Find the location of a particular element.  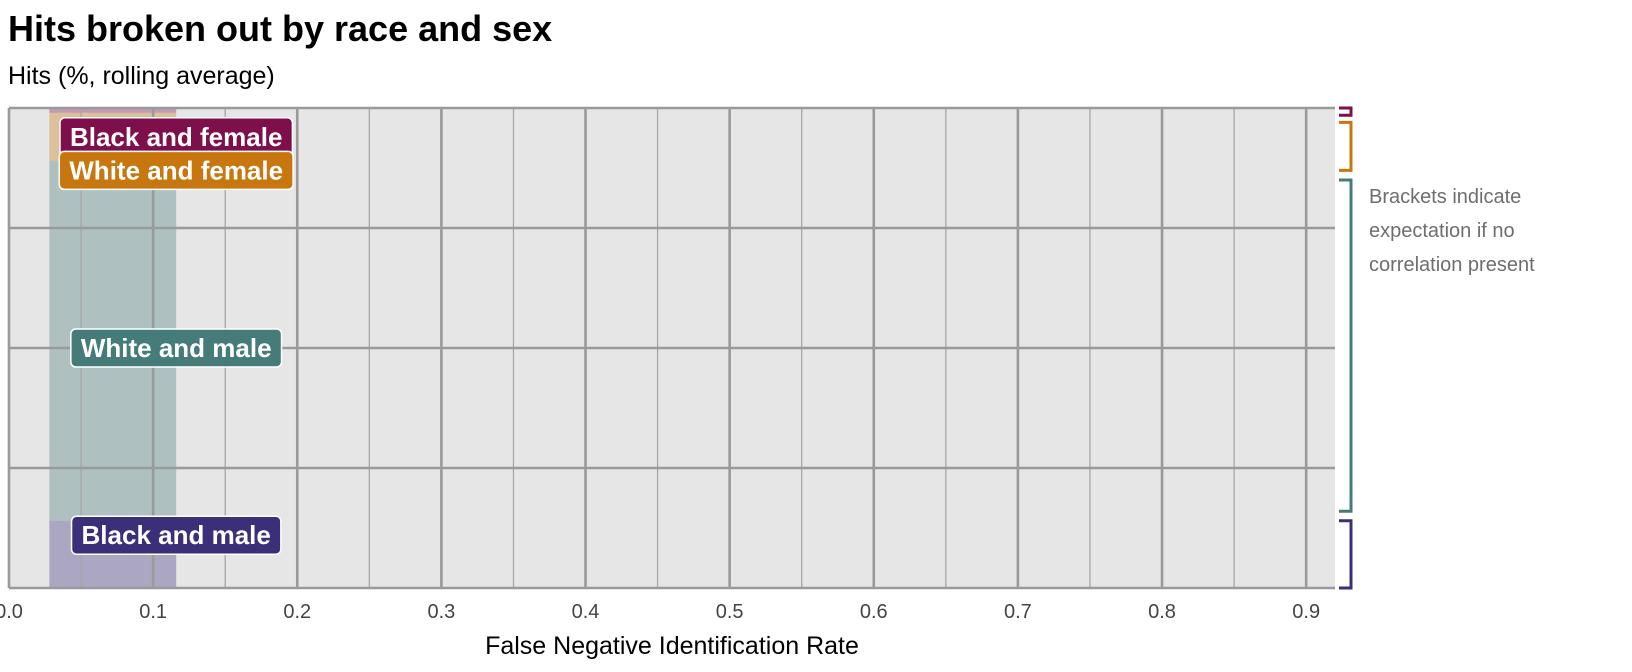

x-tick-label: 0.7 is located at coordinates (1018, 612).